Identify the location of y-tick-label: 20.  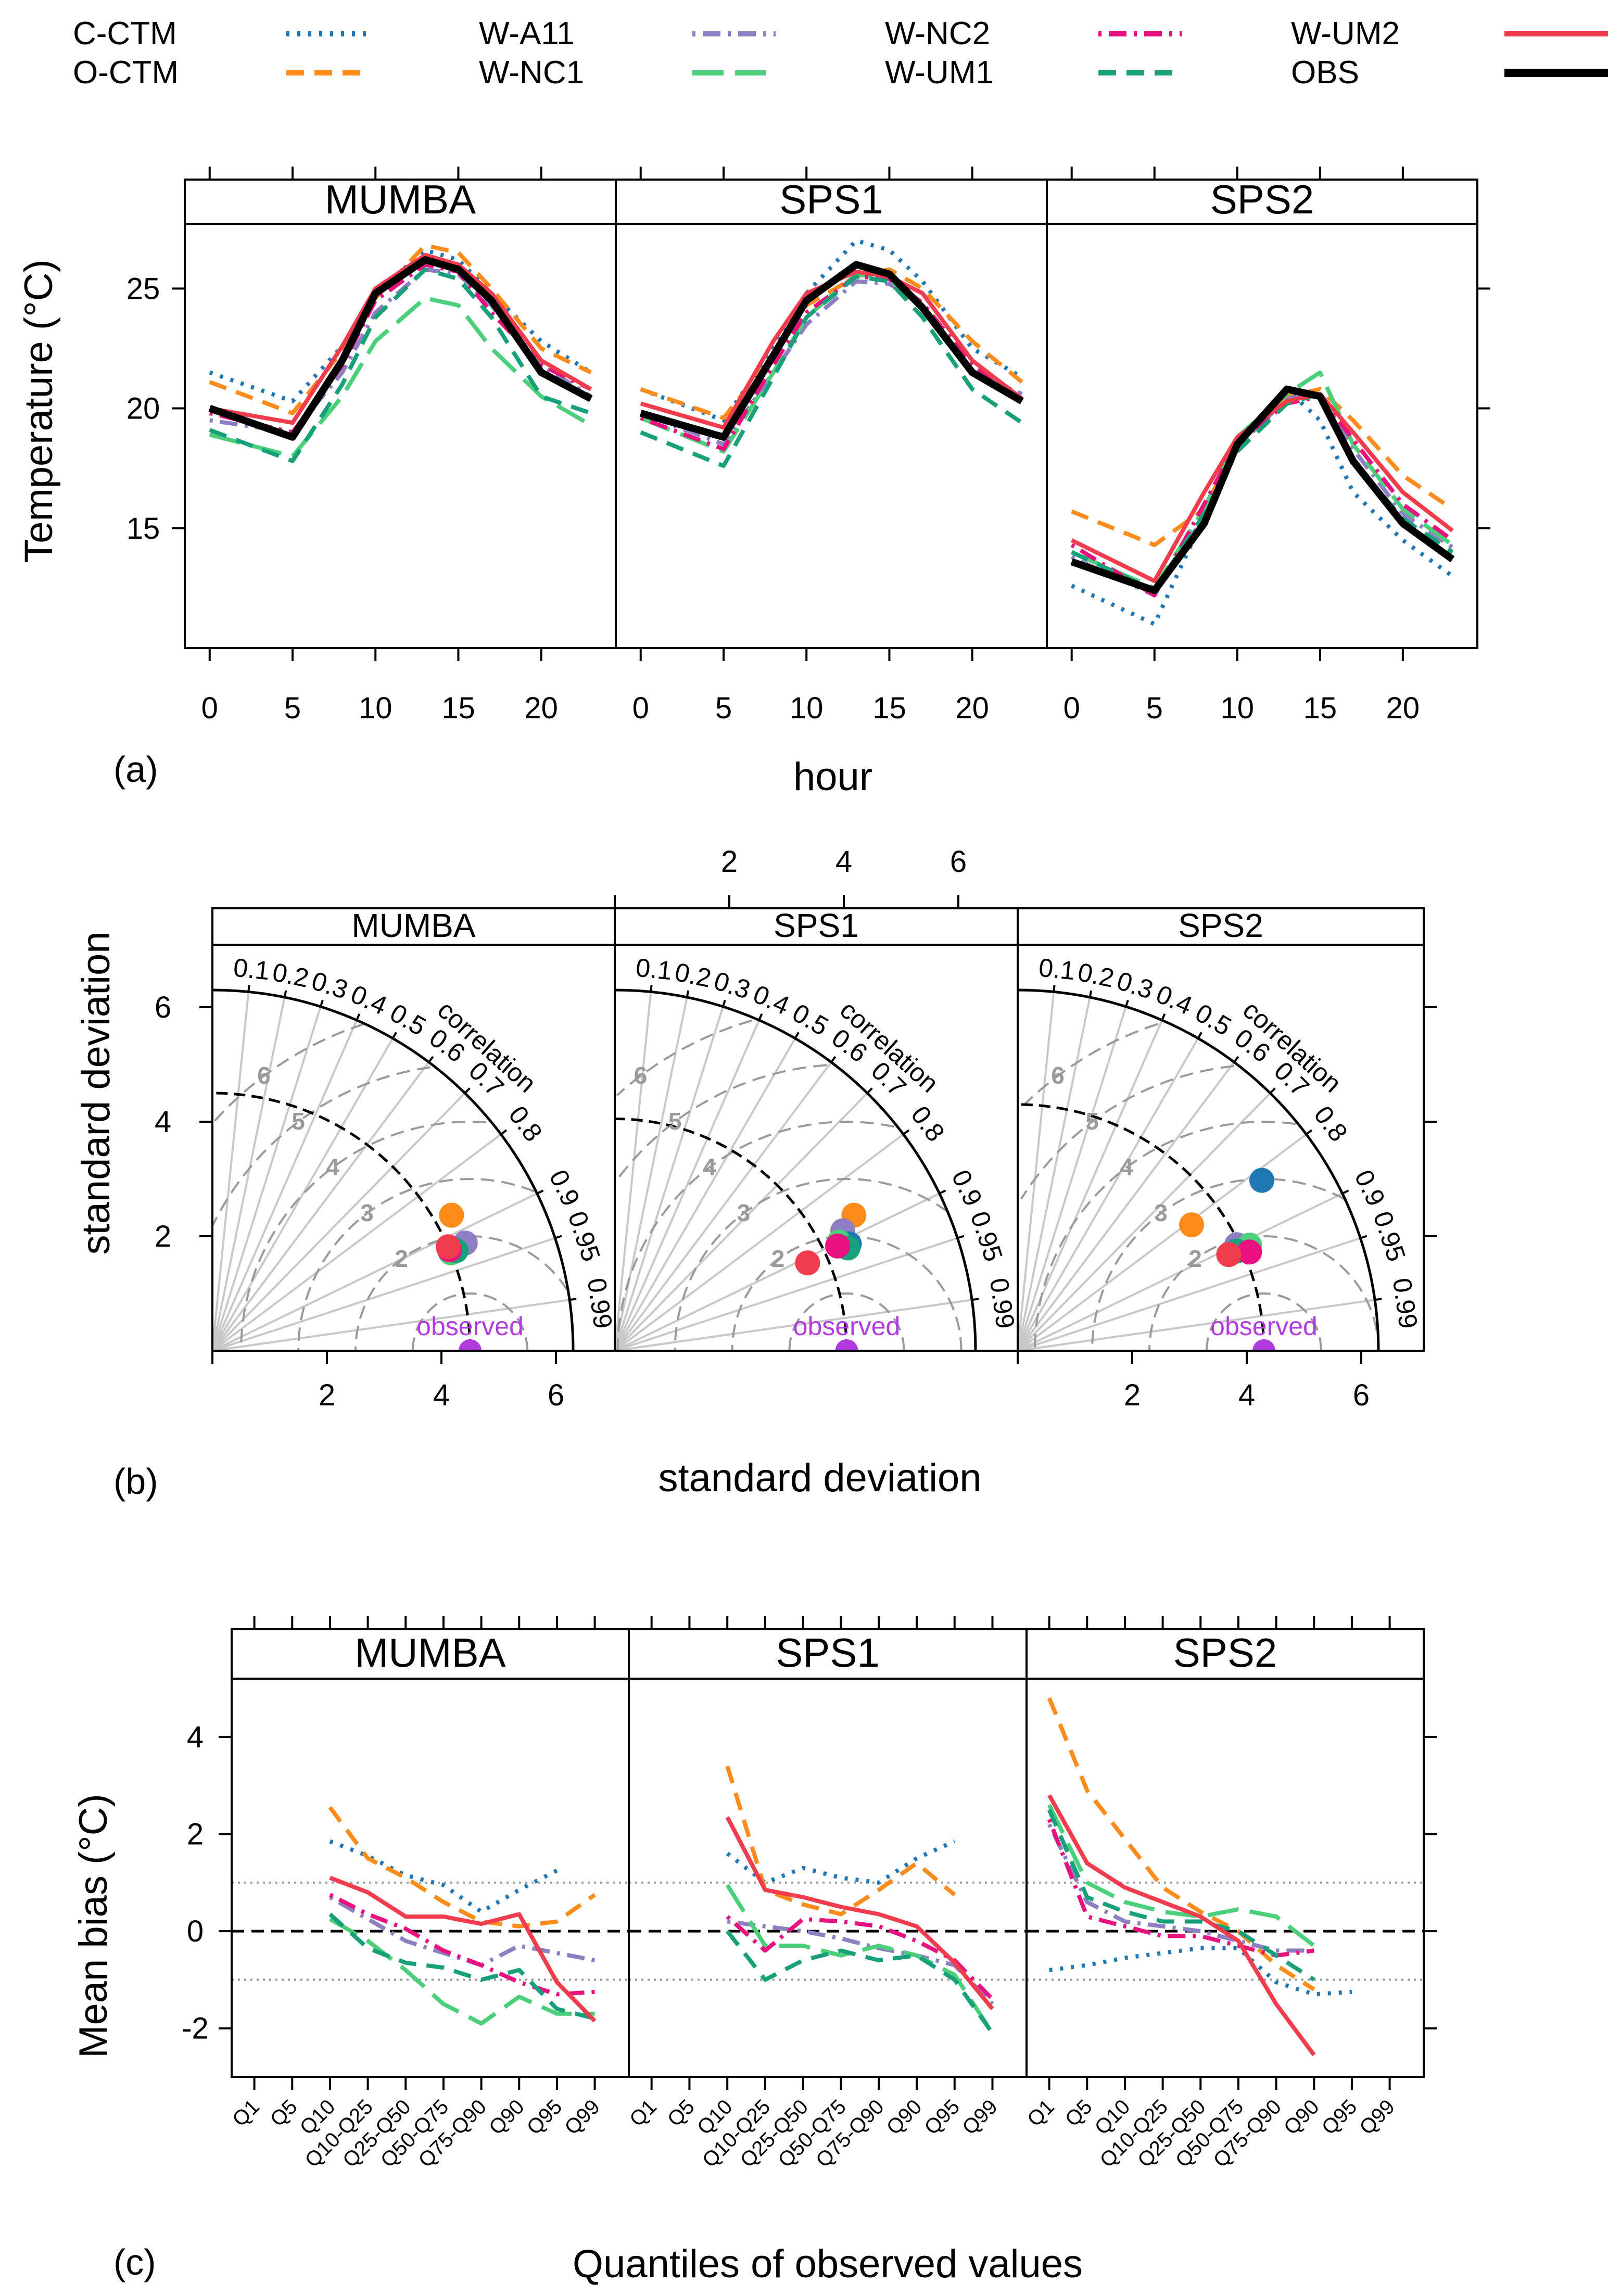
(143, 409).